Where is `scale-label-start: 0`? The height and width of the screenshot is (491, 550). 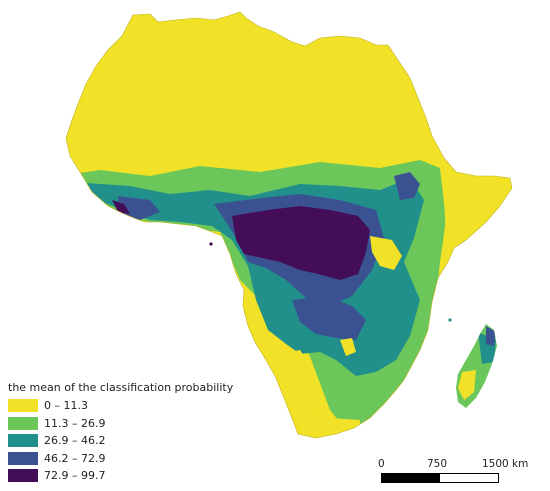 scale-label-start: 0 is located at coordinates (381, 464).